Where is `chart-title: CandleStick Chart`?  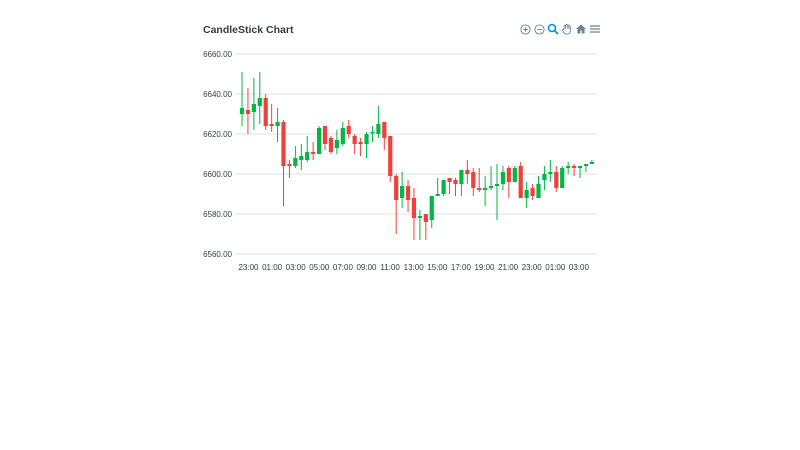
chart-title: CandleStick Chart is located at coordinates (248, 30).